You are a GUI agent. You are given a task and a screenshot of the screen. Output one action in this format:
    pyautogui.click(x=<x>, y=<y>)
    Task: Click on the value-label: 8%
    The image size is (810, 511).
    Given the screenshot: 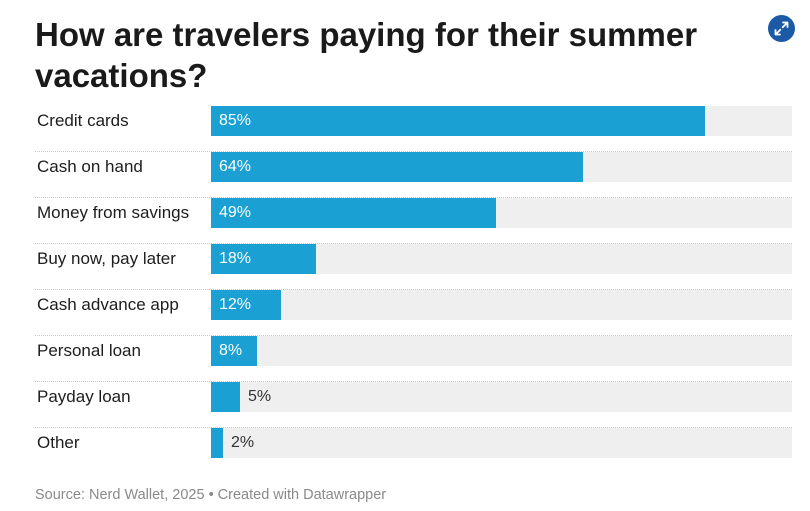 What is the action you would take?
    pyautogui.click(x=231, y=350)
    